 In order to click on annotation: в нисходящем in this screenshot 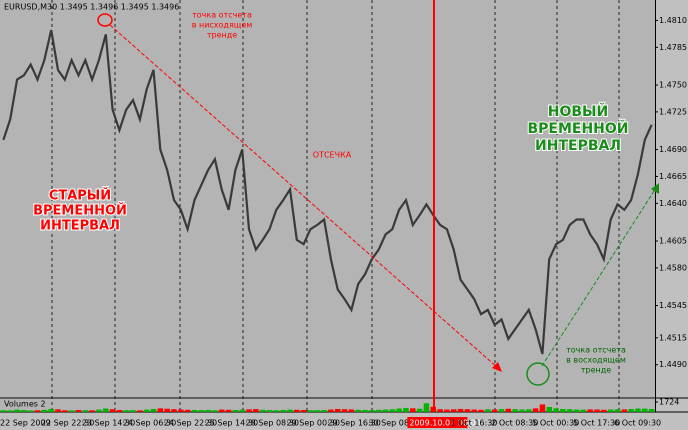, I will do `click(222, 25)`.